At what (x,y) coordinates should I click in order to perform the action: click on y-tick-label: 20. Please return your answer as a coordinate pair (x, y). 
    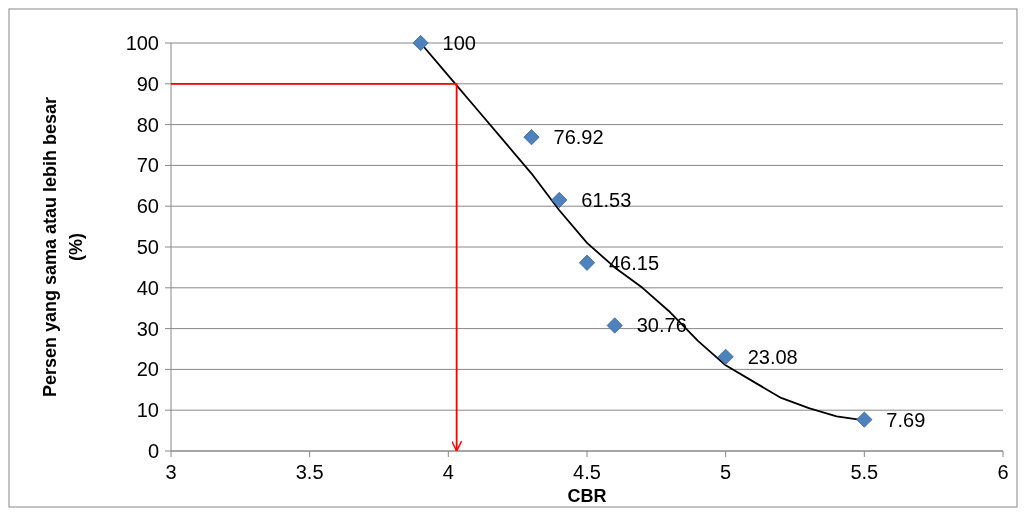
    Looking at the image, I should click on (147, 369).